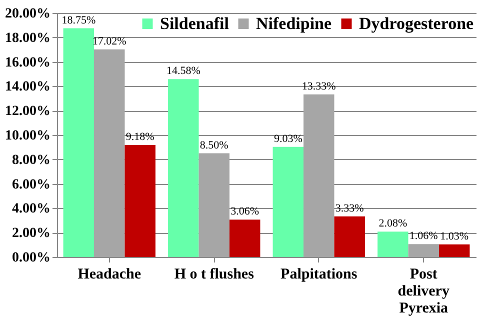 The height and width of the screenshot is (333, 502). What do you see at coordinates (245, 212) in the screenshot?
I see `data-label: 3.06%` at bounding box center [245, 212].